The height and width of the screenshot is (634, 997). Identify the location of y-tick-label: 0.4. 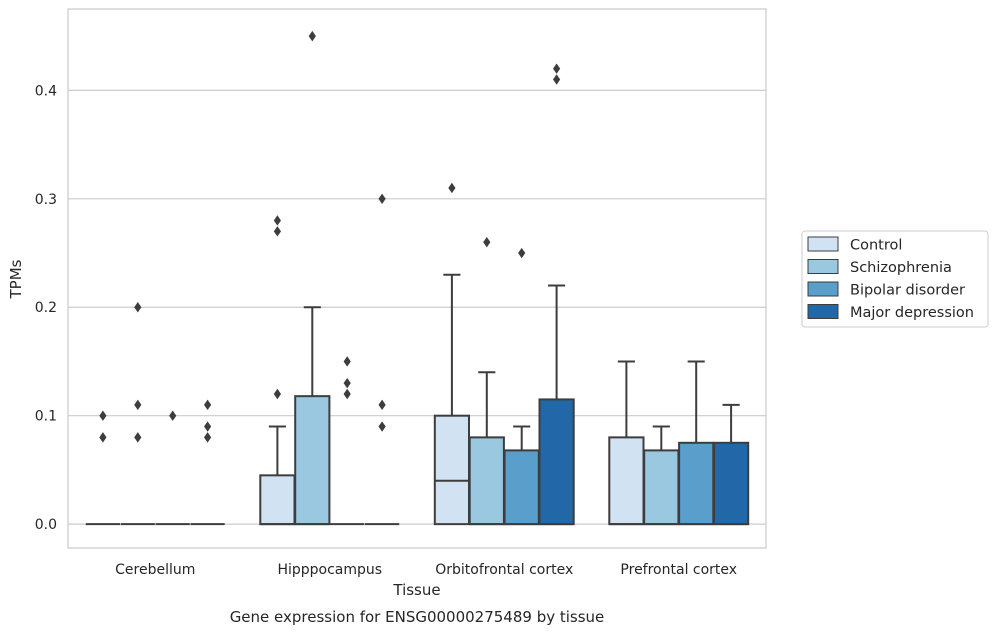
(46, 91).